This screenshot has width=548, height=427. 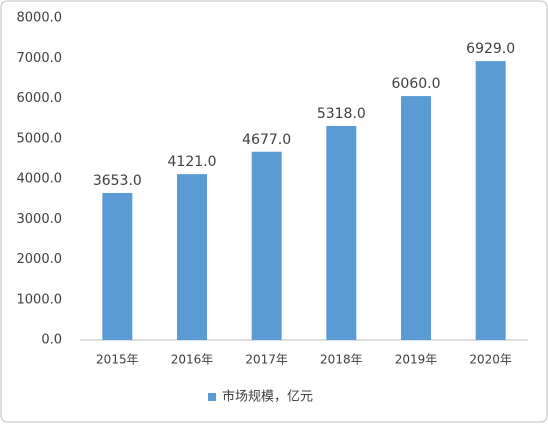 What do you see at coordinates (51, 340) in the screenshot?
I see `y-tick-label: 0.0` at bounding box center [51, 340].